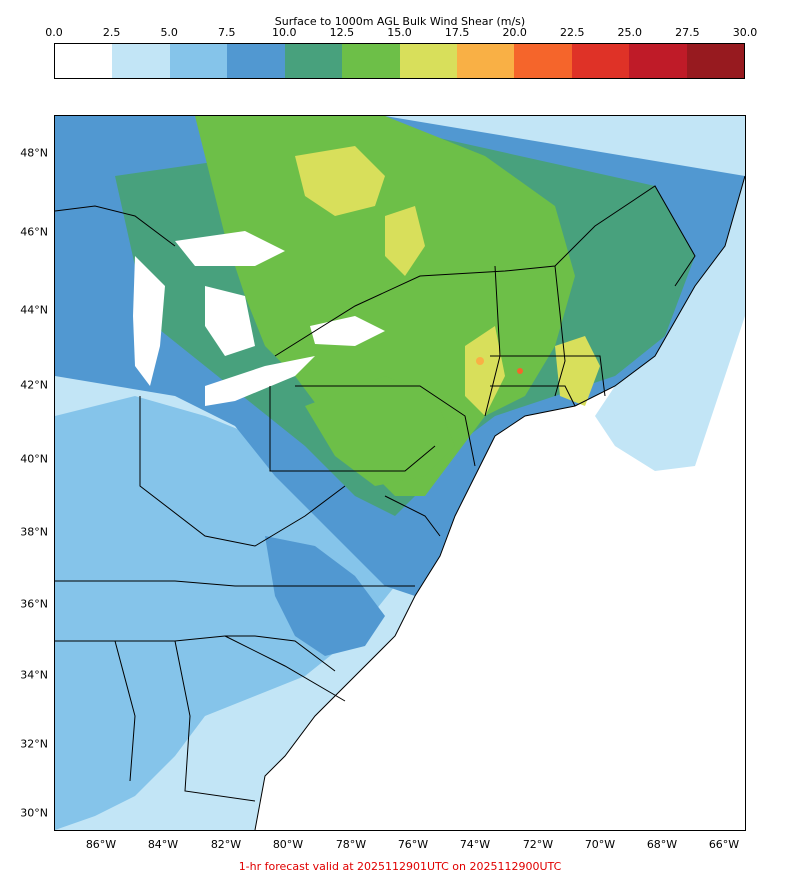  What do you see at coordinates (111, 32) in the screenshot?
I see `colorbar-tick: 2.5` at bounding box center [111, 32].